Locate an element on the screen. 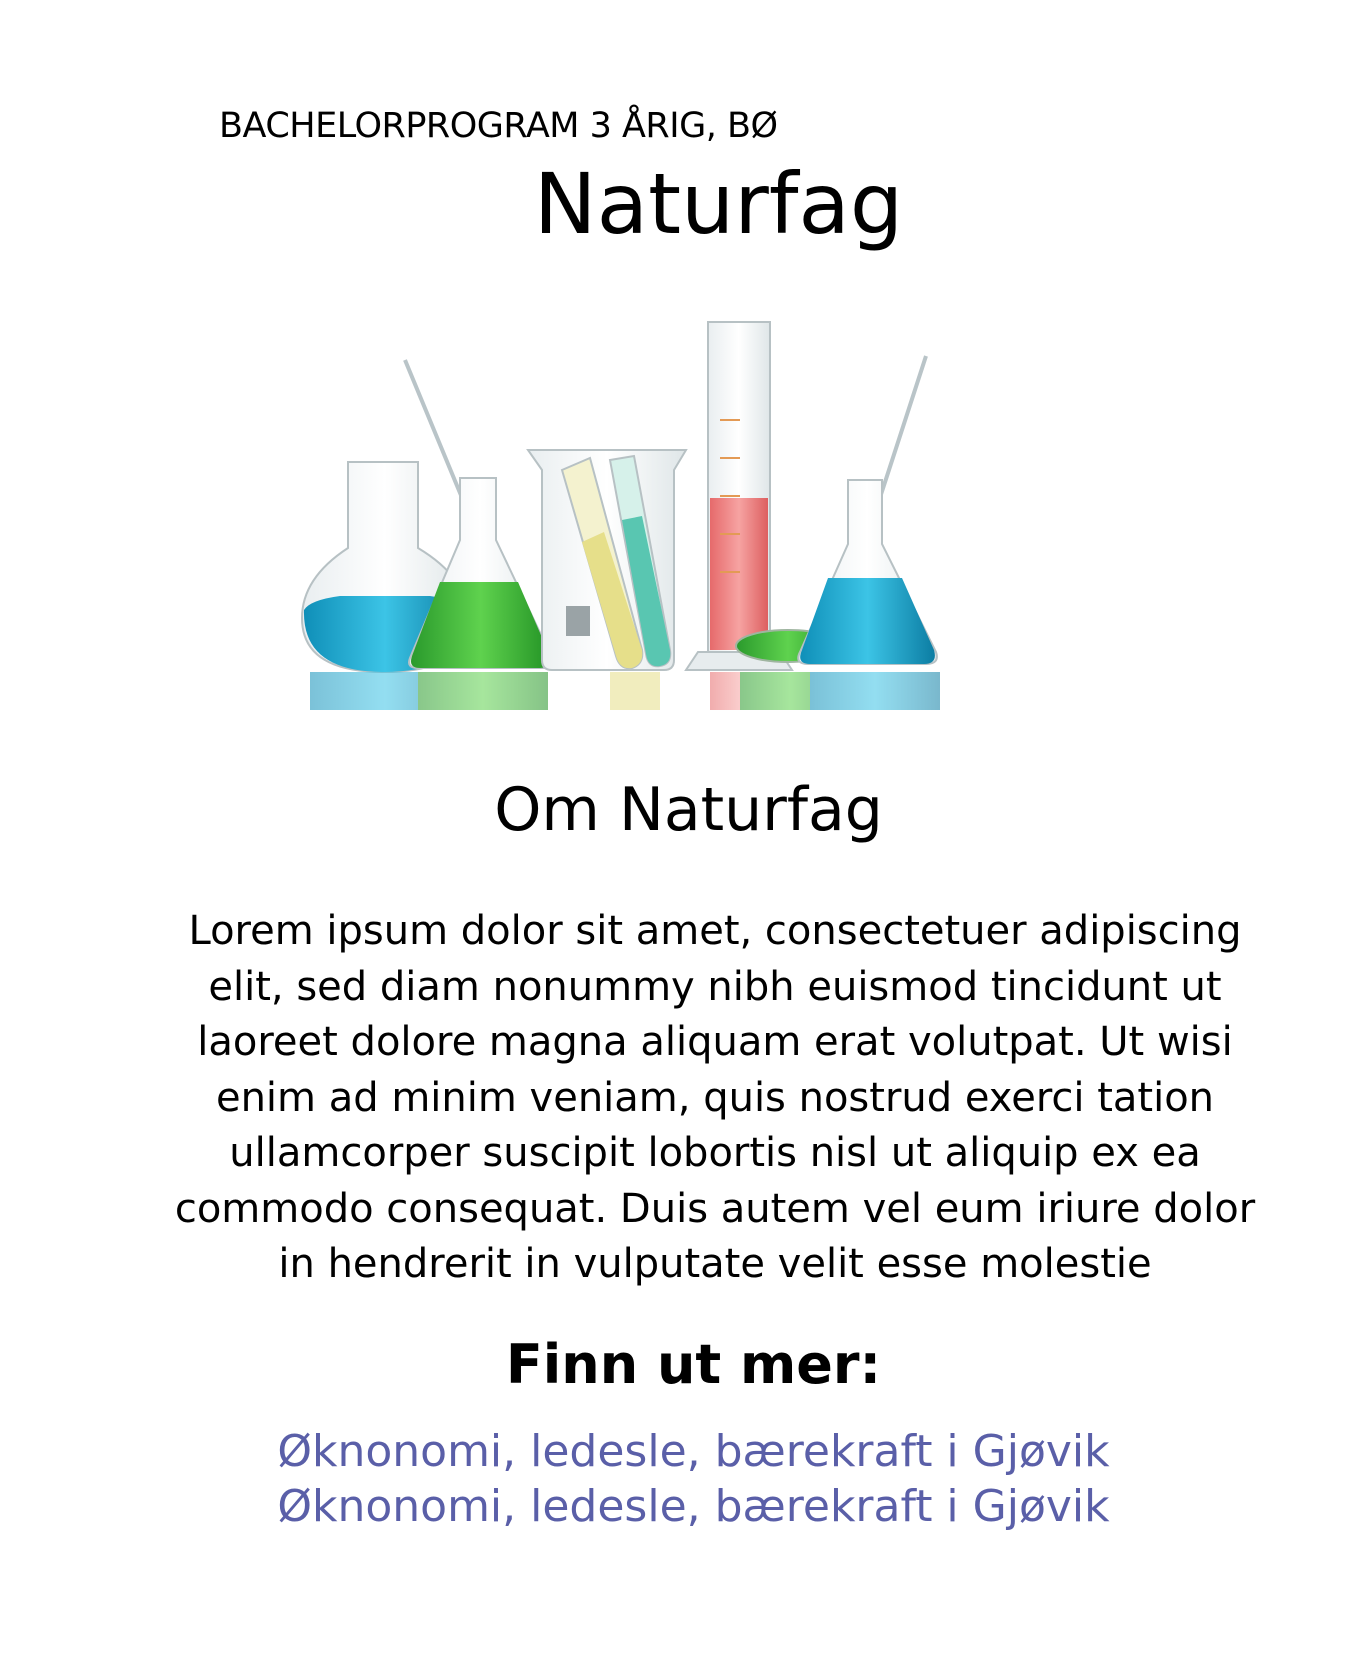  about-heading: Om Naturfag is located at coordinates (688, 810).